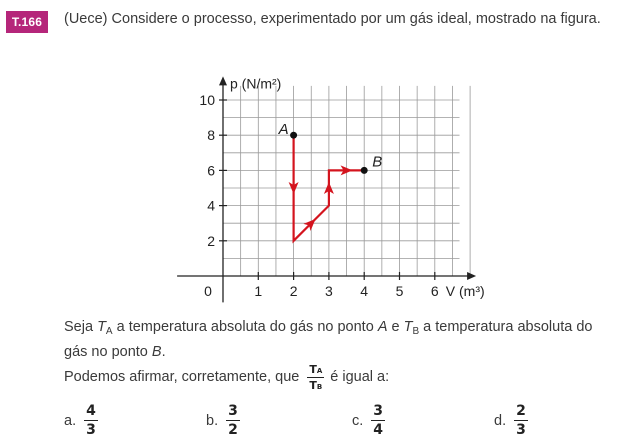  What do you see at coordinates (27, 22) in the screenshot?
I see `question-number-badge: T.166` at bounding box center [27, 22].